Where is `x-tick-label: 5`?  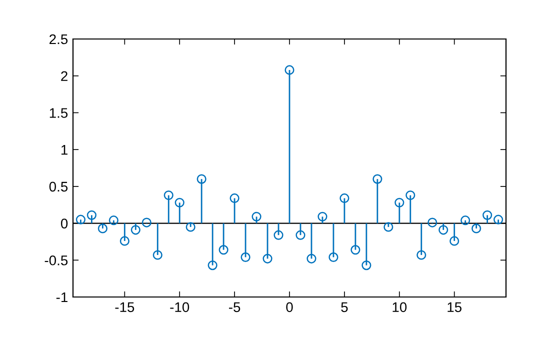 x-tick-label: 5 is located at coordinates (344, 307).